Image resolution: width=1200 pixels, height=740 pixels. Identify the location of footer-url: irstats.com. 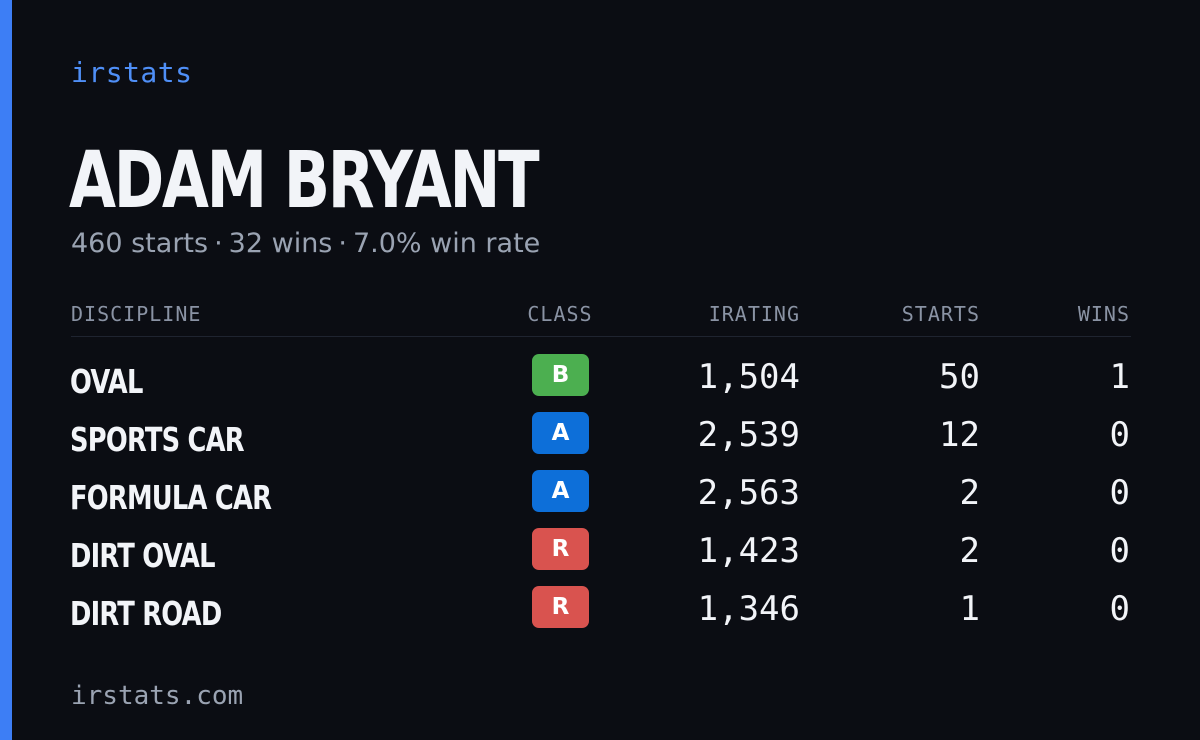
(157, 696).